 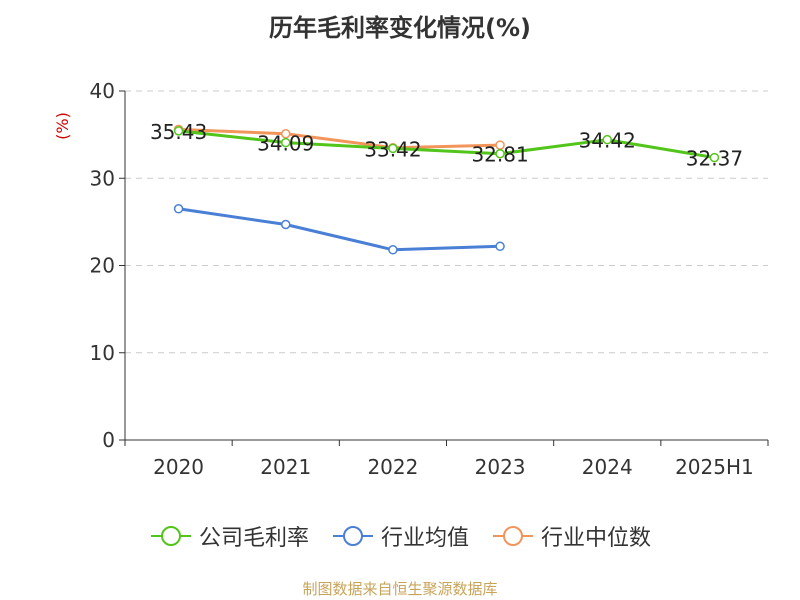 I want to click on x-tick-label: 2022, so click(x=392, y=467).